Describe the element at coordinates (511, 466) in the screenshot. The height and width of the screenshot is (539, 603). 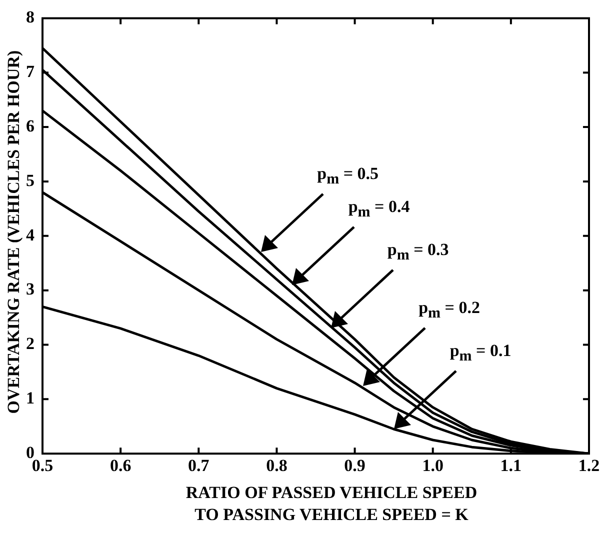
I see `x-tick-label: 1.1` at that location.